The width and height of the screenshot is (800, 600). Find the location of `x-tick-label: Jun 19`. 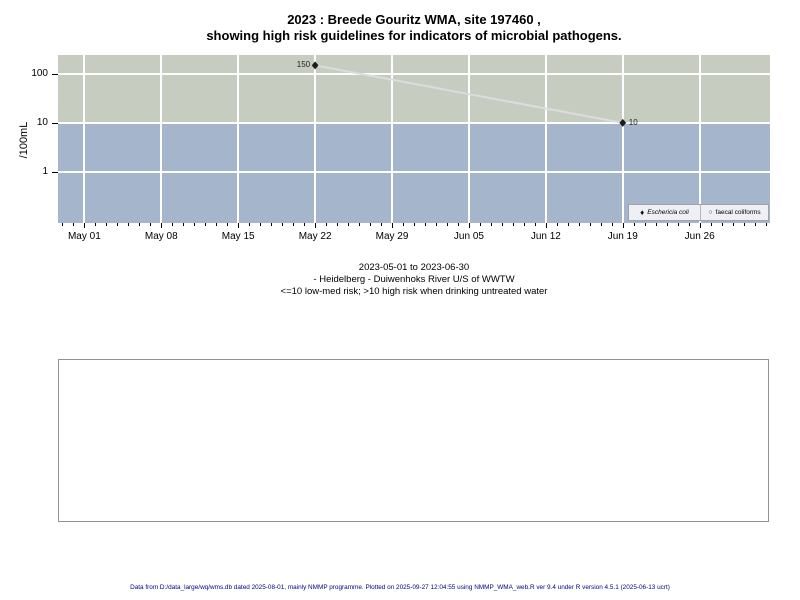

x-tick-label: Jun 19 is located at coordinates (622, 236).